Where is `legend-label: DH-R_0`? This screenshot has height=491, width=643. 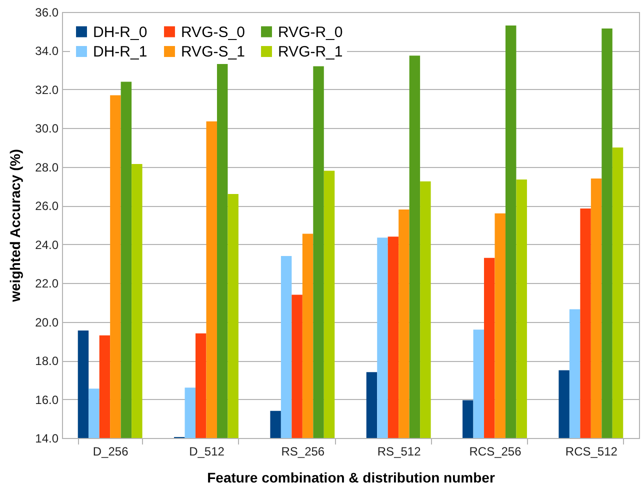
legend-label: DH-R_0 is located at coordinates (120, 32).